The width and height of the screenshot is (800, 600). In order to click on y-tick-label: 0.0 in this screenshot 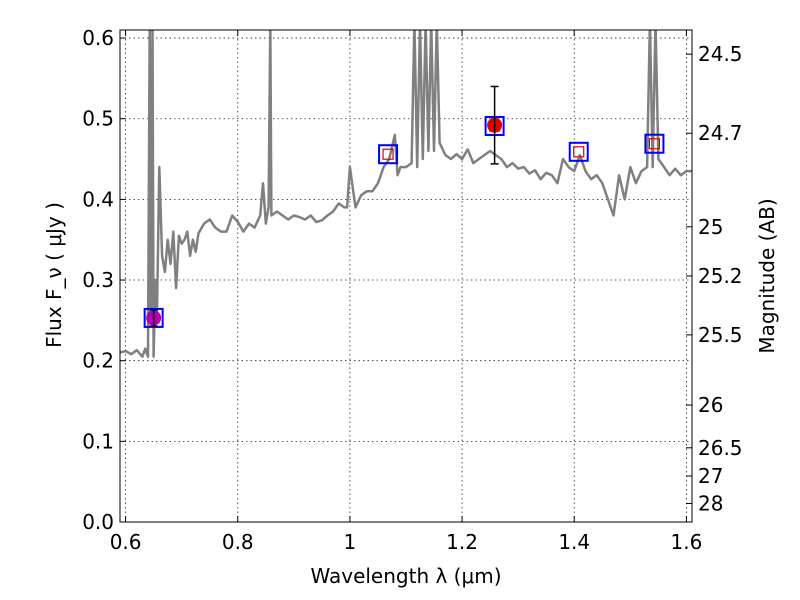, I will do `click(98, 522)`.